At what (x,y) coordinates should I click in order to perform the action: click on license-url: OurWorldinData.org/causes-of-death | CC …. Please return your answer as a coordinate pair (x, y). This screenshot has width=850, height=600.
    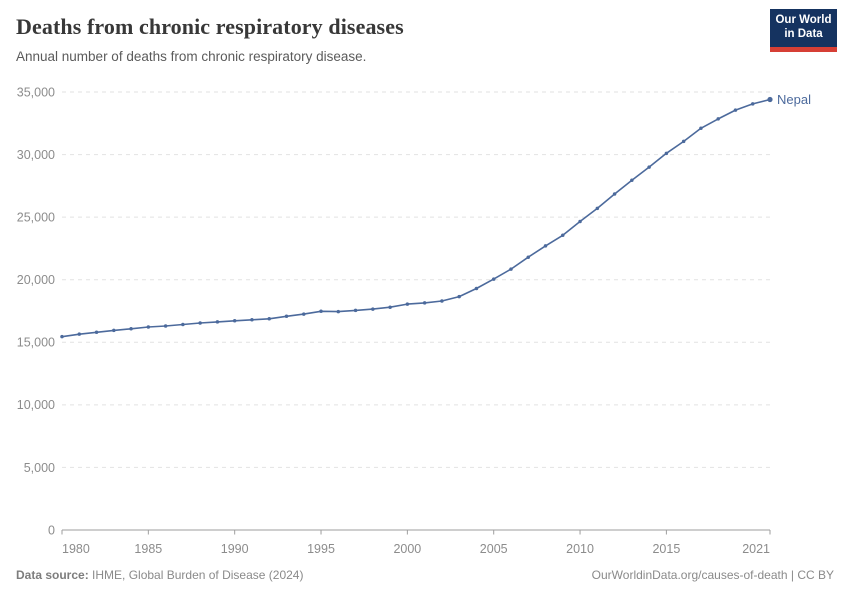
    Looking at the image, I should click on (712, 575).